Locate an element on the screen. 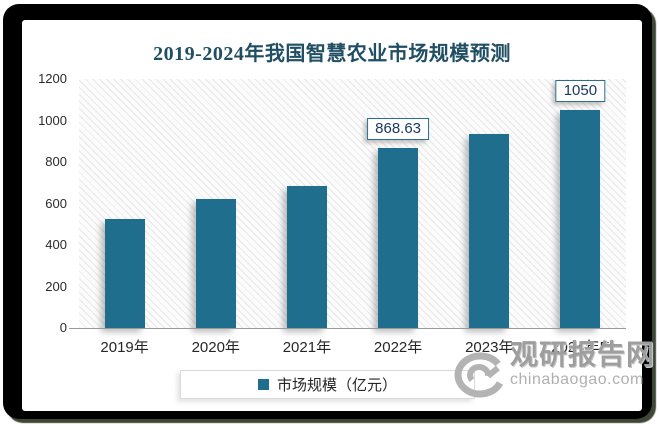 The image size is (659, 424). data-label-2024年E: 1050 is located at coordinates (580, 91).